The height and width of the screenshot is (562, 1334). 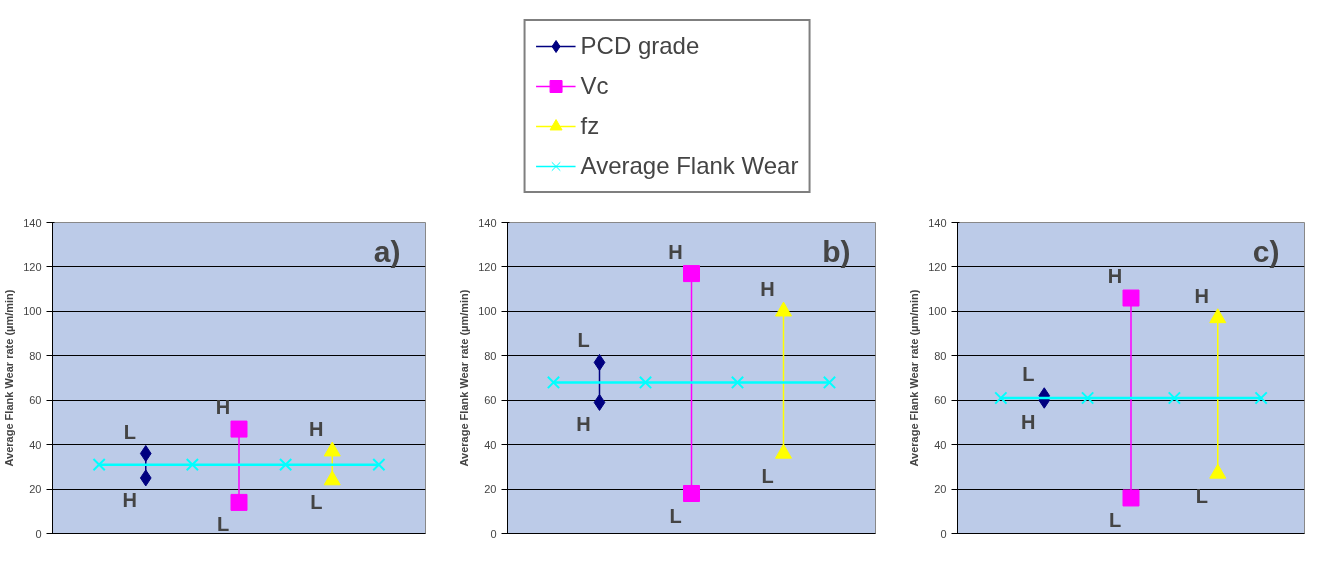 What do you see at coordinates (640, 46) in the screenshot?
I see `legend-label: PCD grade` at bounding box center [640, 46].